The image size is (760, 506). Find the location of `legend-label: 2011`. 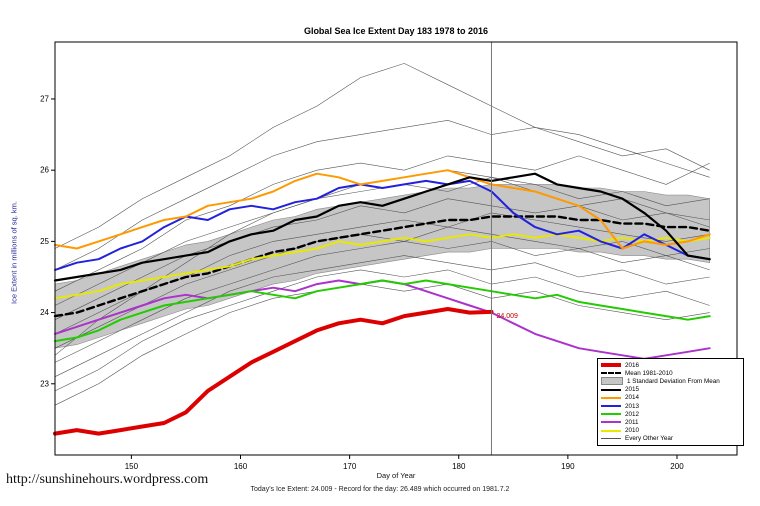

legend-label: 2011 is located at coordinates (632, 422).